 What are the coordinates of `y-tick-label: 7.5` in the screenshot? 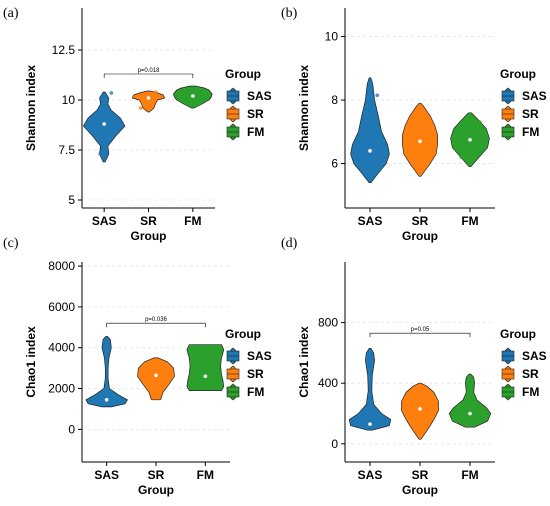 It's located at (66, 150).